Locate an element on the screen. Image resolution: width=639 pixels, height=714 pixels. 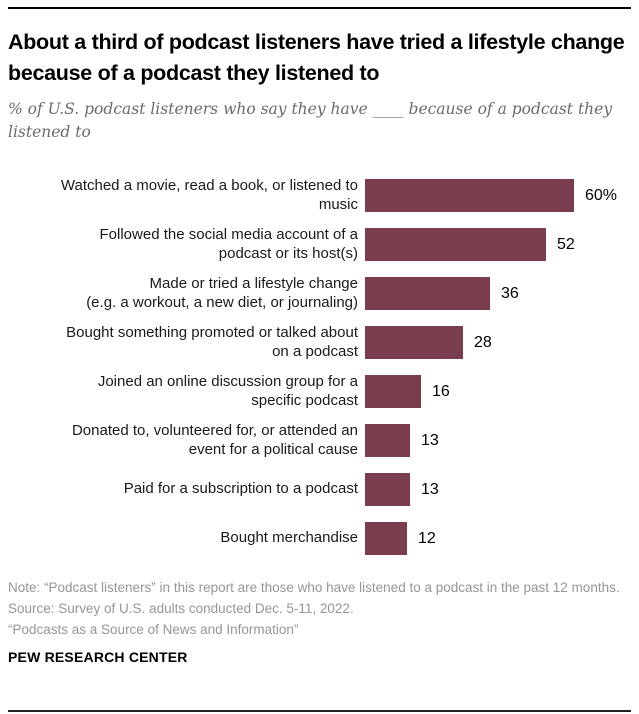
bar-value-label: 60% is located at coordinates (601, 195).